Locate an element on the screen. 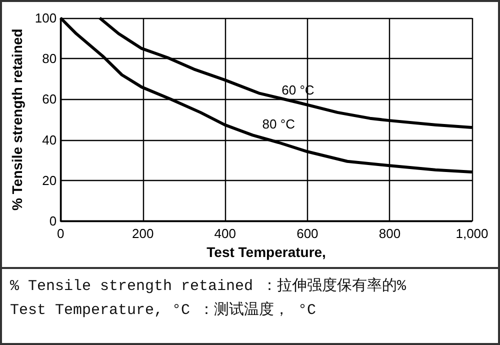  series-label: 80 °C is located at coordinates (278, 124).